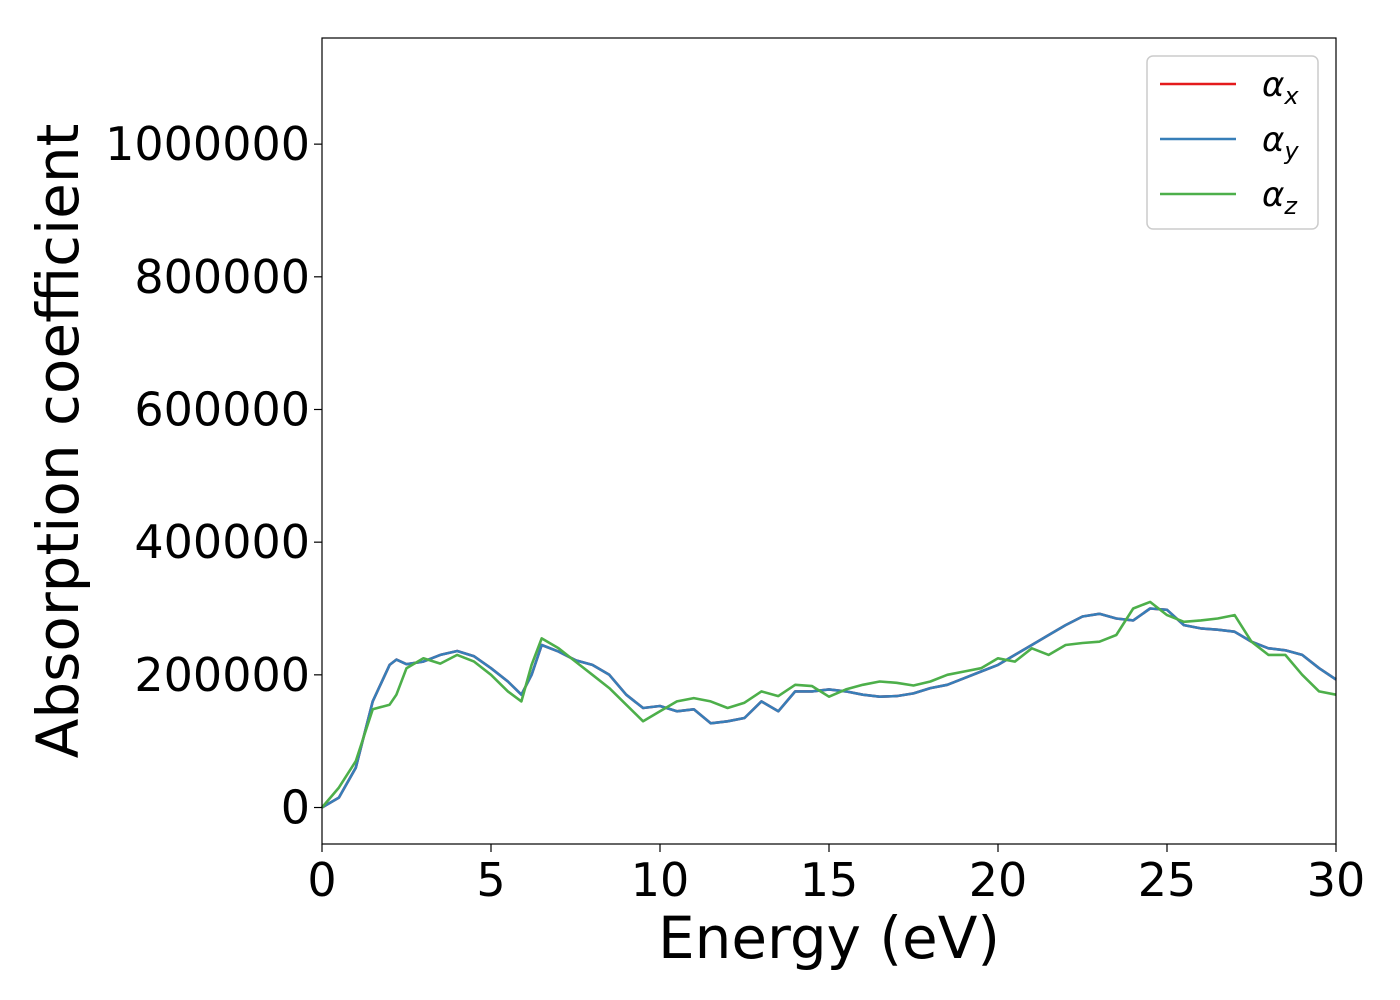  I want to click on legend-subscript: x, so click(1291, 96).